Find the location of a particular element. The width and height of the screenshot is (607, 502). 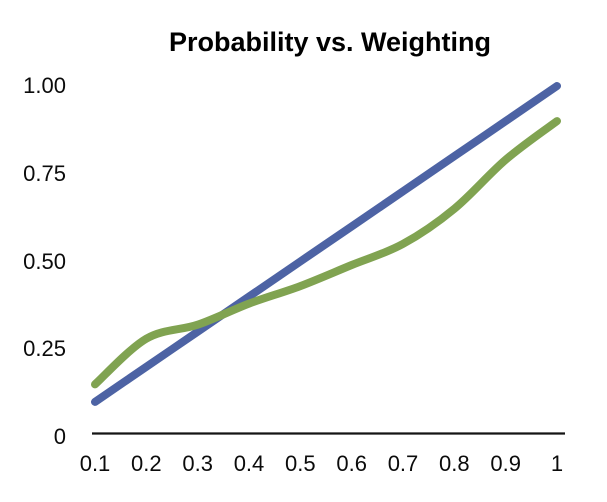

x-tick-label: 0.9 is located at coordinates (505, 463).